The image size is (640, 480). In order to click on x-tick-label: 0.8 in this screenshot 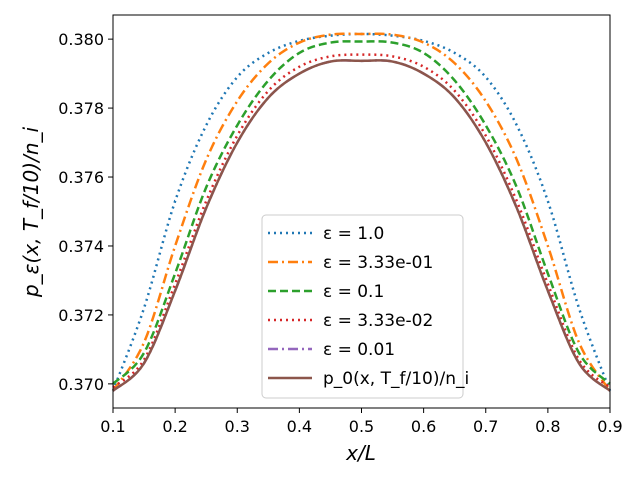, I will do `click(547, 426)`.